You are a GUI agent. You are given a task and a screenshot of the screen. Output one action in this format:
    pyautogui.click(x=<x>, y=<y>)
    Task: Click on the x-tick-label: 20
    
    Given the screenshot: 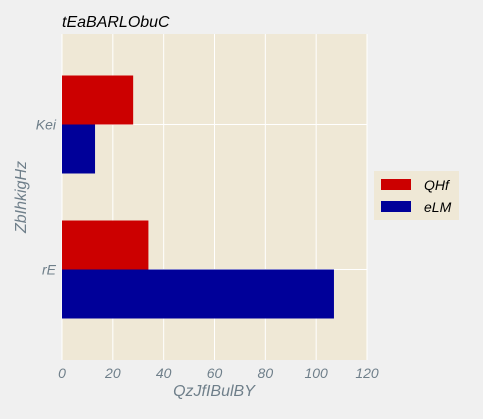 What is the action you would take?
    pyautogui.click(x=112, y=373)
    